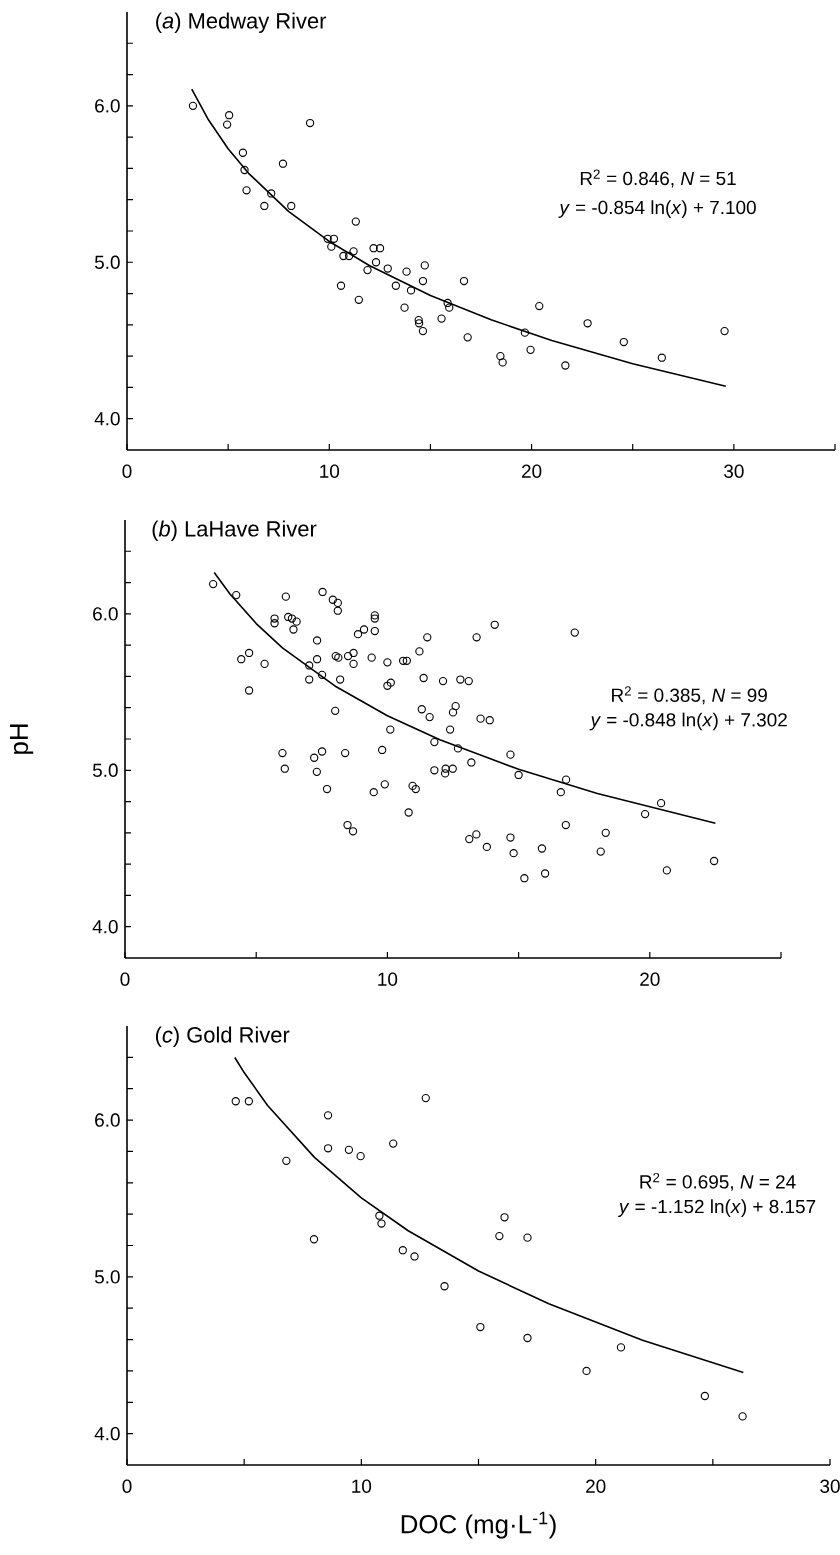 This screenshot has height=1555, width=840. Describe the element at coordinates (716, 1208) in the screenshot. I see `annotation: y = -1.152 ln(x) + 8.157` at that location.